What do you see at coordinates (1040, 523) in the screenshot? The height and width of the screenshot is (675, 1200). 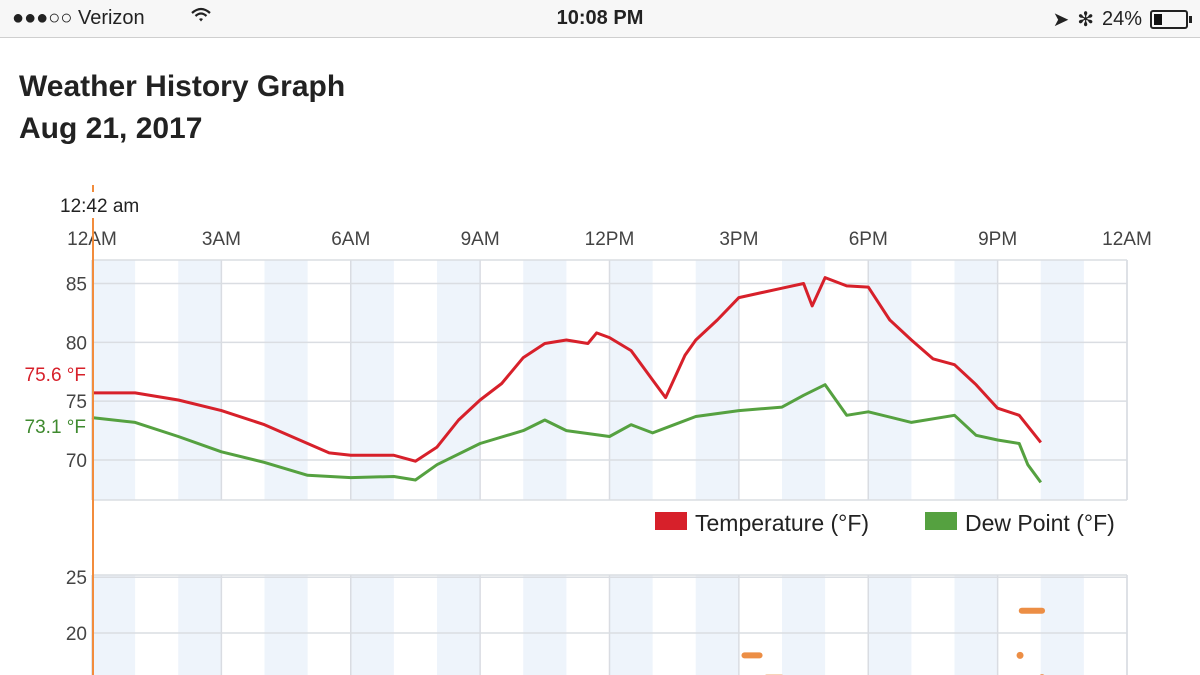 I see `legend-label: Dew Point (°F)` at bounding box center [1040, 523].